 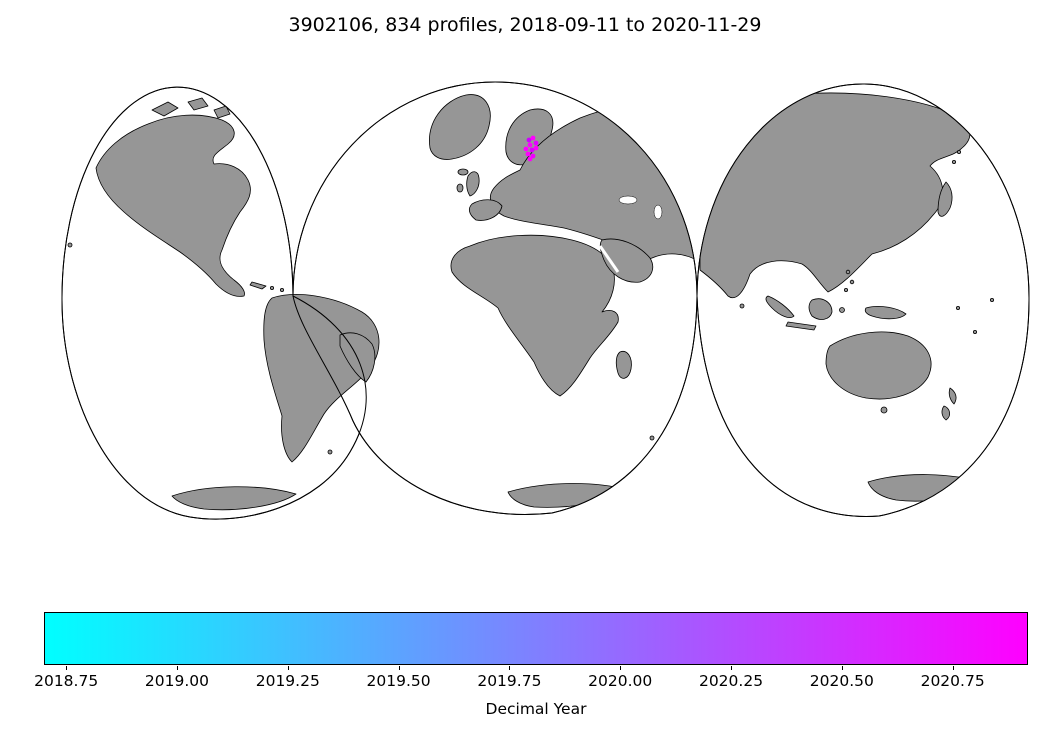 What do you see at coordinates (820, 309) in the screenshot?
I see `borneo` at bounding box center [820, 309].